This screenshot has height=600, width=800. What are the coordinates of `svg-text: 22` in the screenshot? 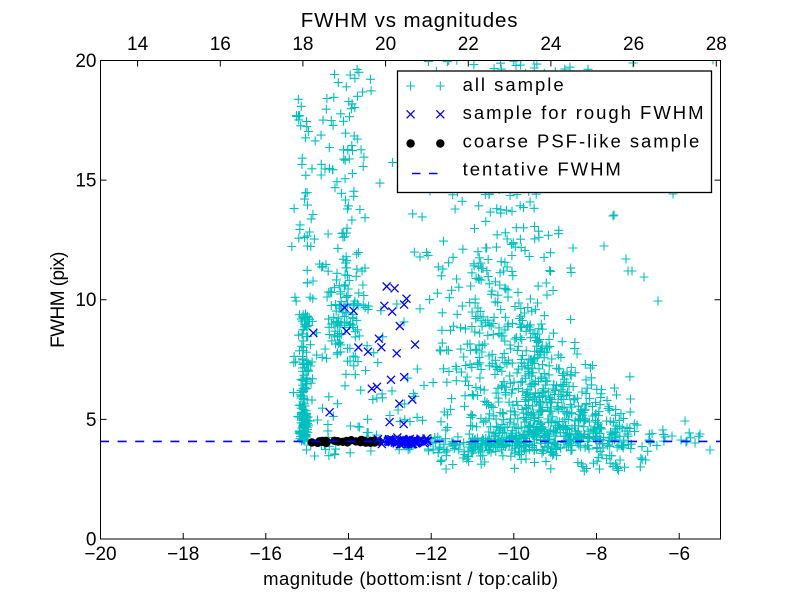 It's located at (468, 44).